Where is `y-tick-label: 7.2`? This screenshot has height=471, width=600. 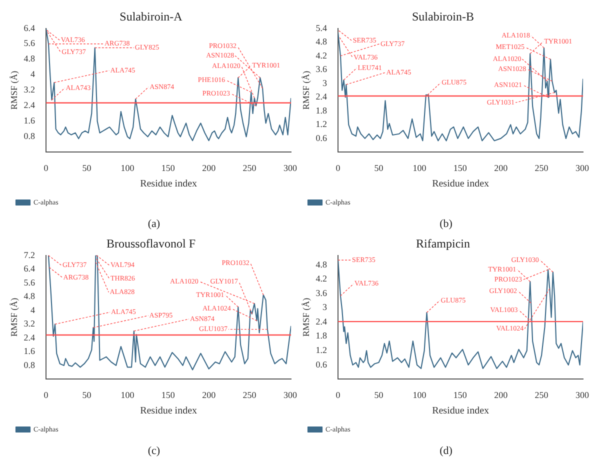 y-tick-label: 7.2 is located at coordinates (30, 255).